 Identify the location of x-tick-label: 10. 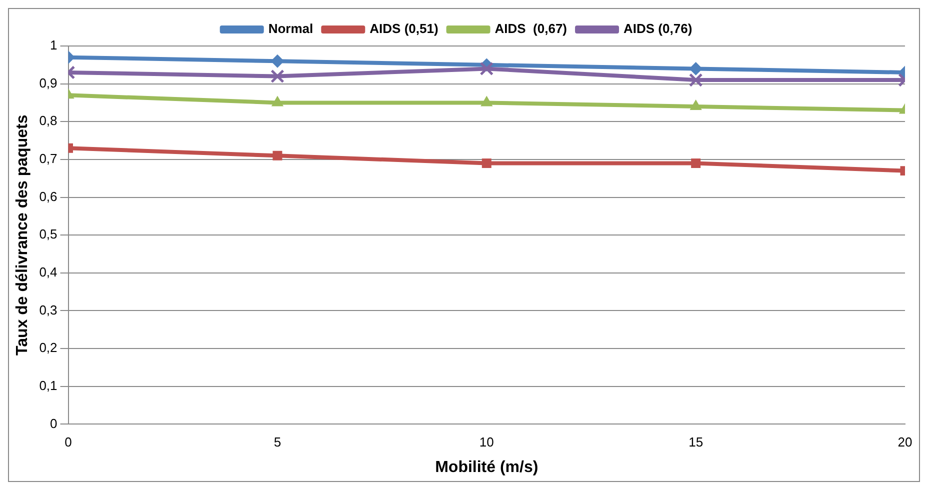
(486, 442).